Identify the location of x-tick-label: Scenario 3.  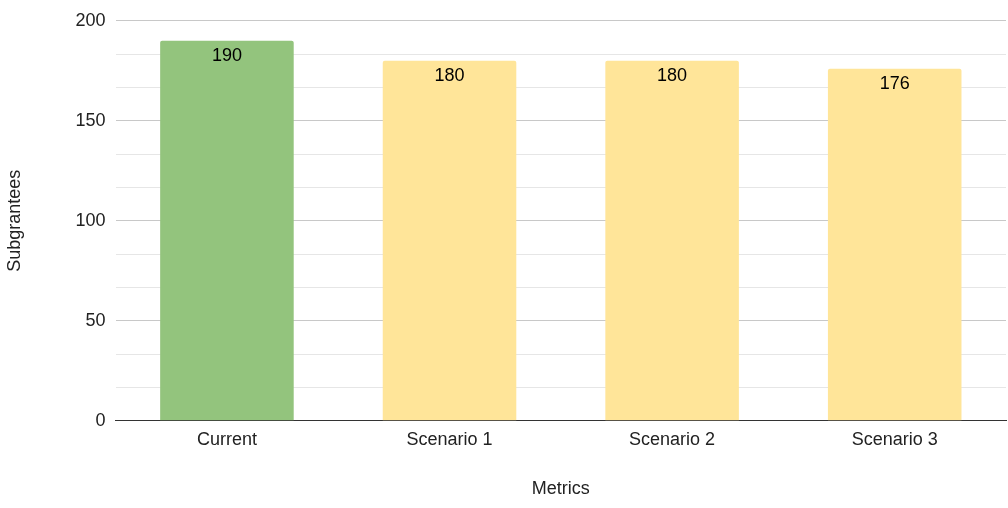
(894, 438).